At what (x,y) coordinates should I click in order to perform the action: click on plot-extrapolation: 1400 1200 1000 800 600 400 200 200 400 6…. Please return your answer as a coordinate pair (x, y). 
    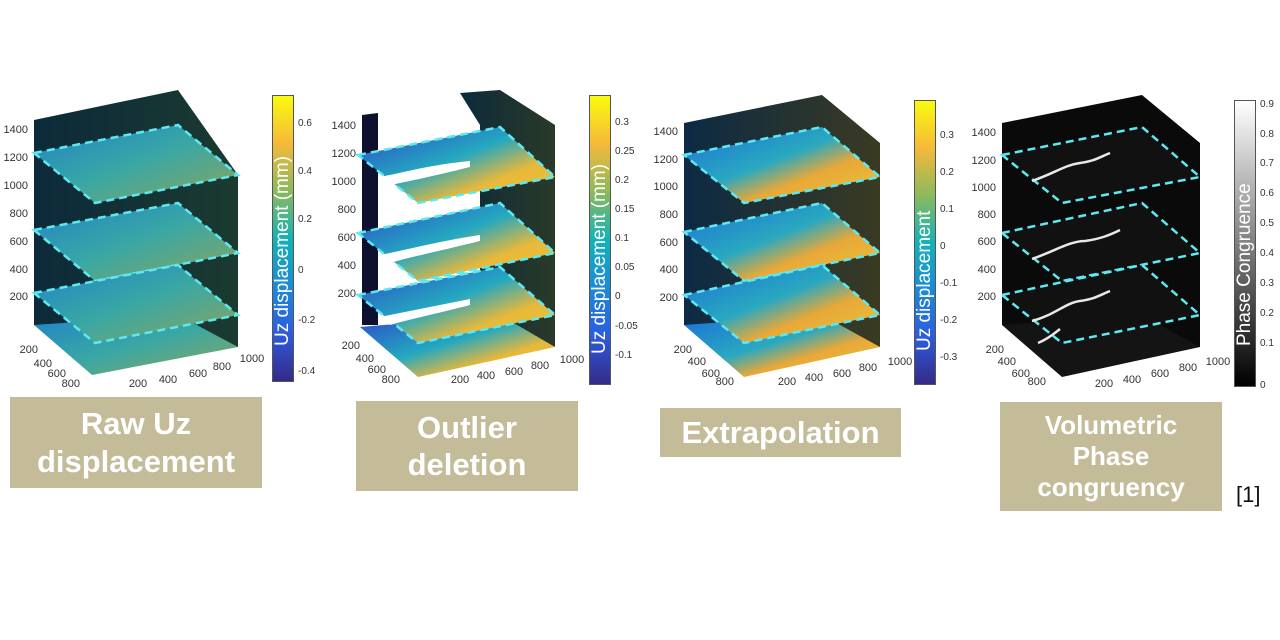
    Looking at the image, I should click on (790, 237).